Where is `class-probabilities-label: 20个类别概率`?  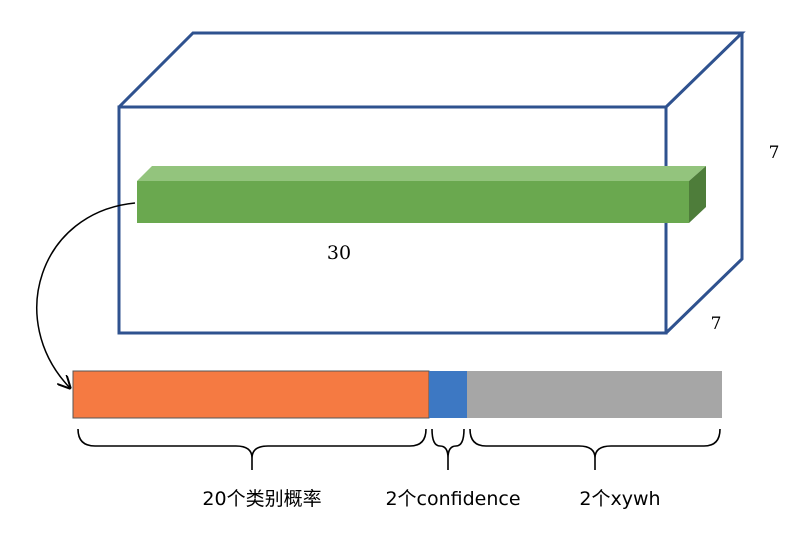 class-probabilities-label: 20个类别概率 is located at coordinates (261, 499).